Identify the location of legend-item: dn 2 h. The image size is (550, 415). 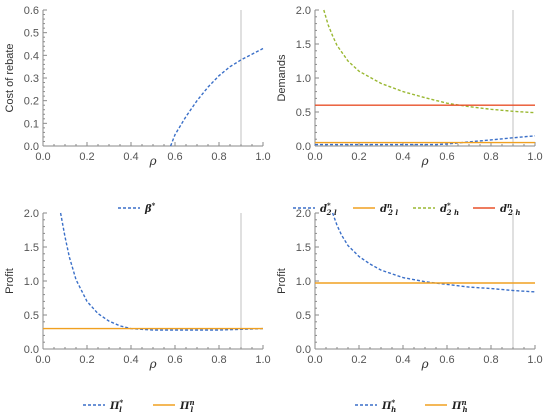
(497, 209).